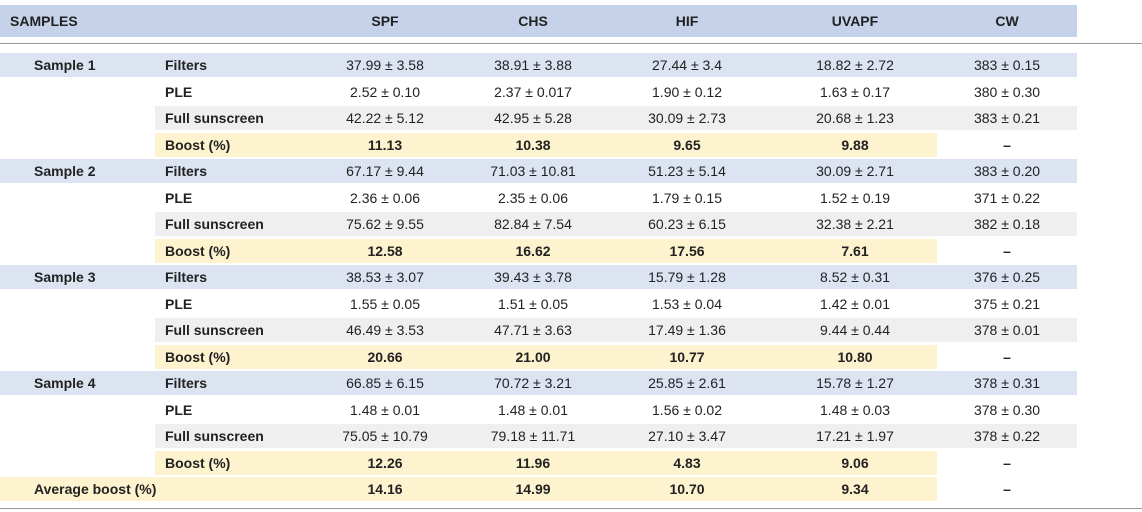 The height and width of the screenshot is (512, 1142). What do you see at coordinates (65, 171) in the screenshot?
I see `sample-label: Sample 2` at bounding box center [65, 171].